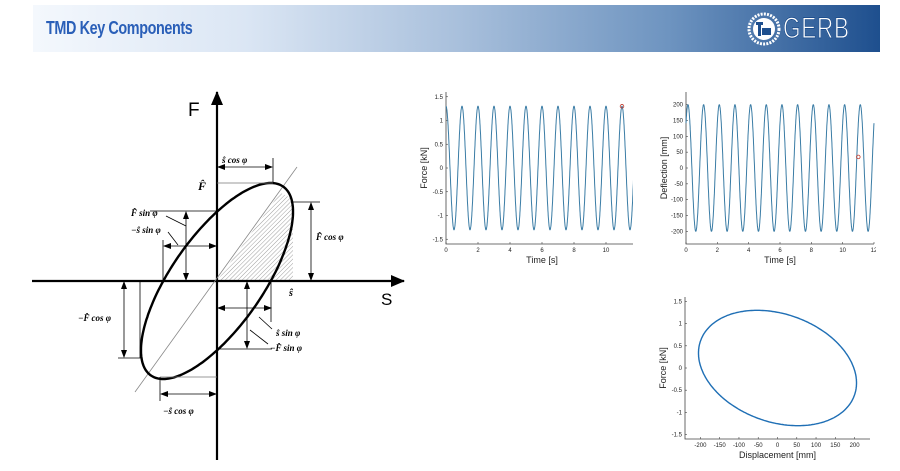 The image size is (900, 471). I want to click on logo-text: GERB, so click(816, 29).